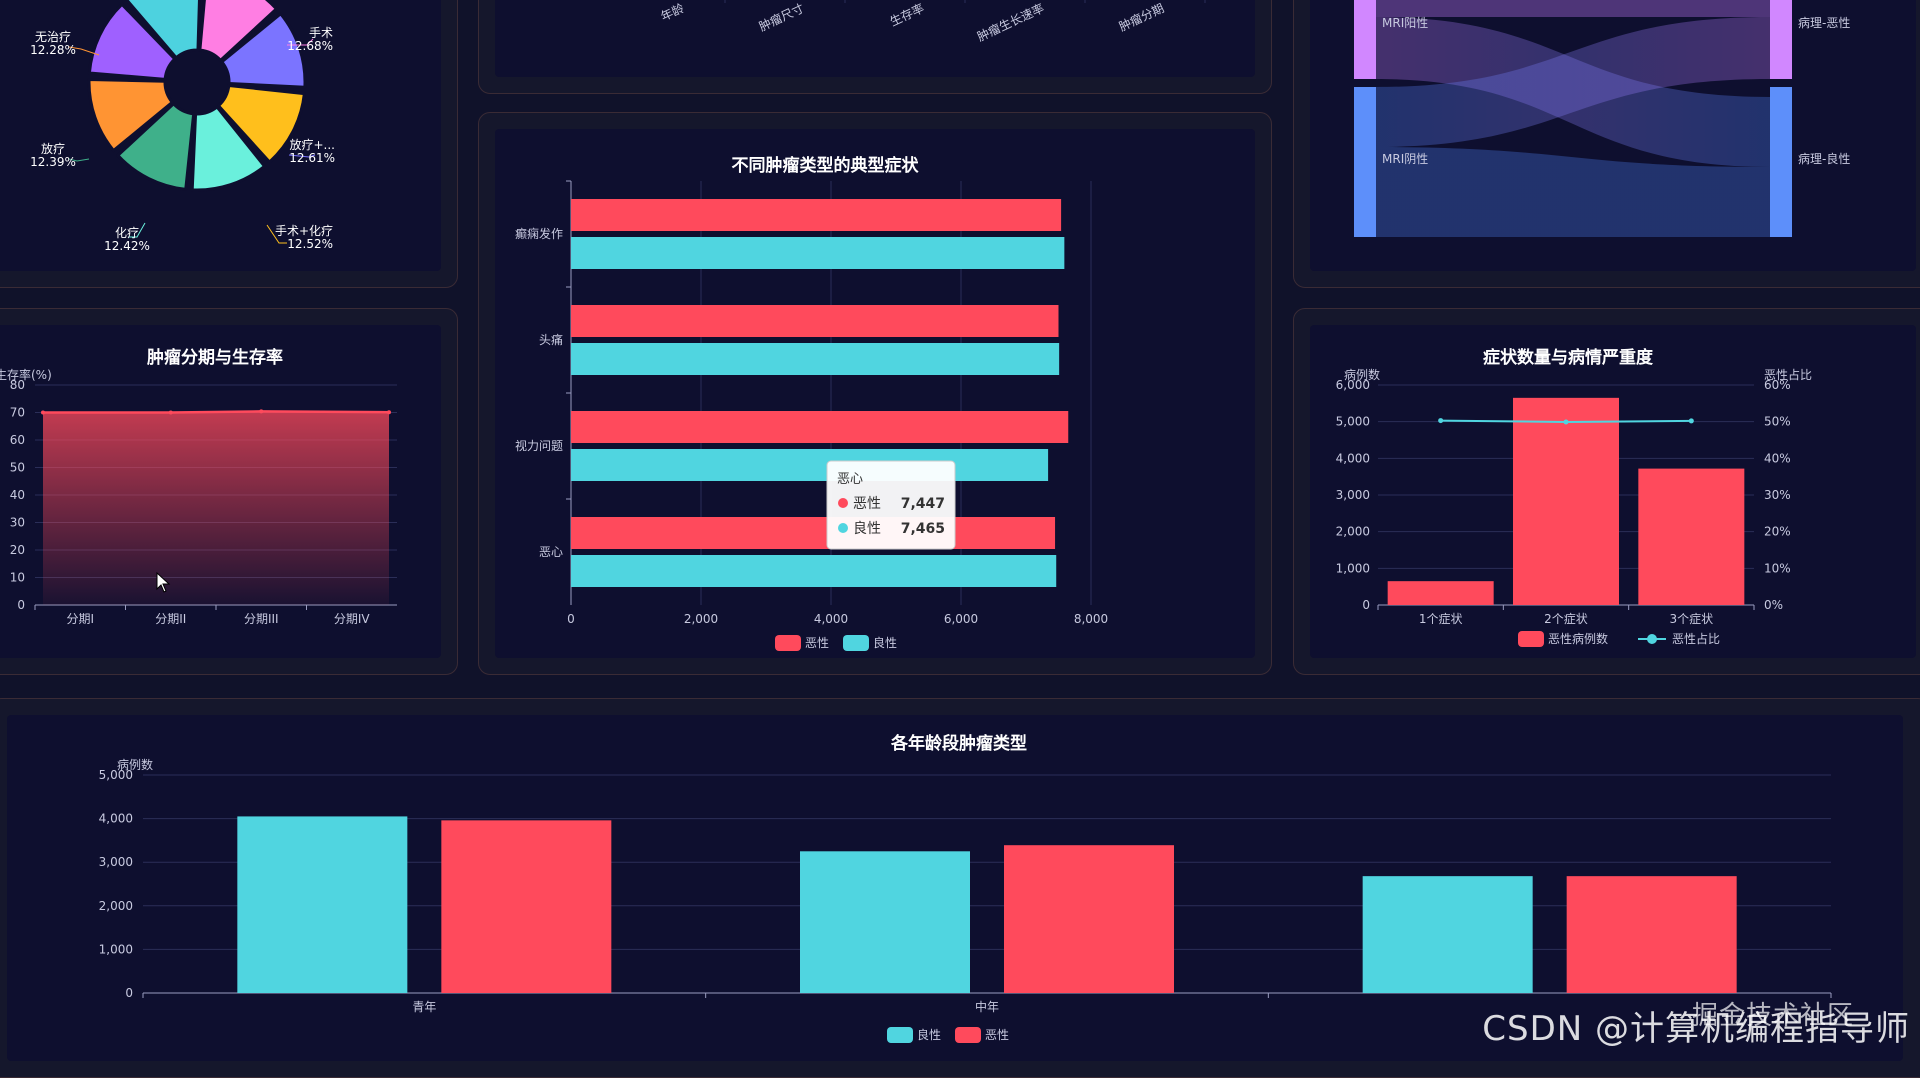 Image resolution: width=1920 pixels, height=1078 pixels. Describe the element at coordinates (80, 619) in the screenshot. I see `x-tick-label: 分期I` at that location.